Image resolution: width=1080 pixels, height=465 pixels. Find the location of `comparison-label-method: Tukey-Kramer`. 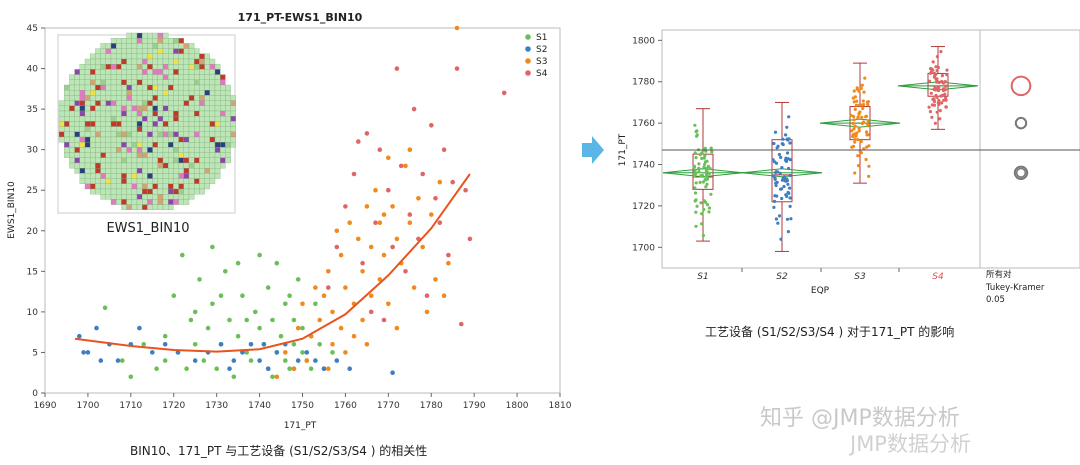

comparison-label-method: Tukey-Kramer is located at coordinates (1015, 288).